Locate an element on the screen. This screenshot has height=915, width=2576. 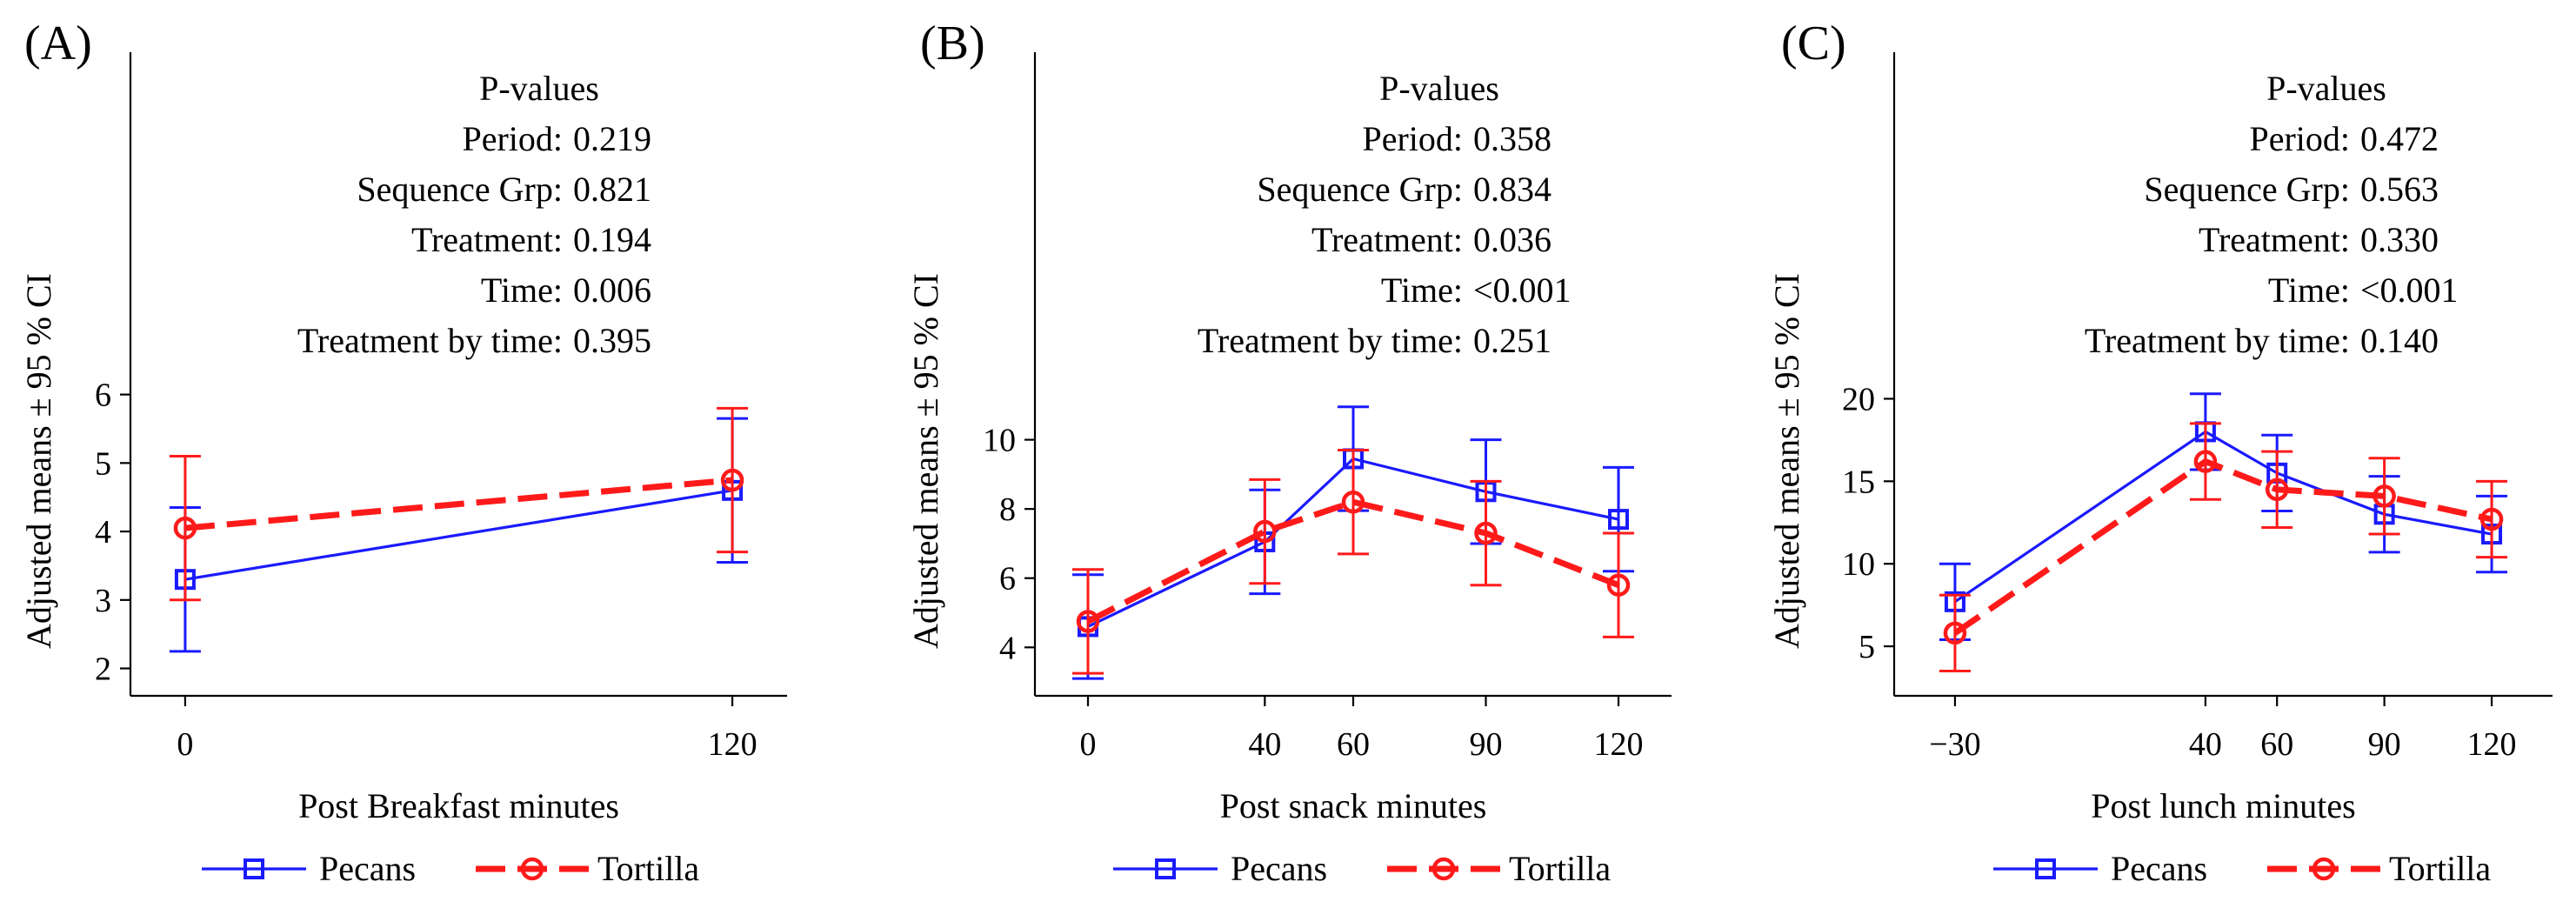
x-axis-label: Post Breakfast minutes is located at coordinates (458, 805).